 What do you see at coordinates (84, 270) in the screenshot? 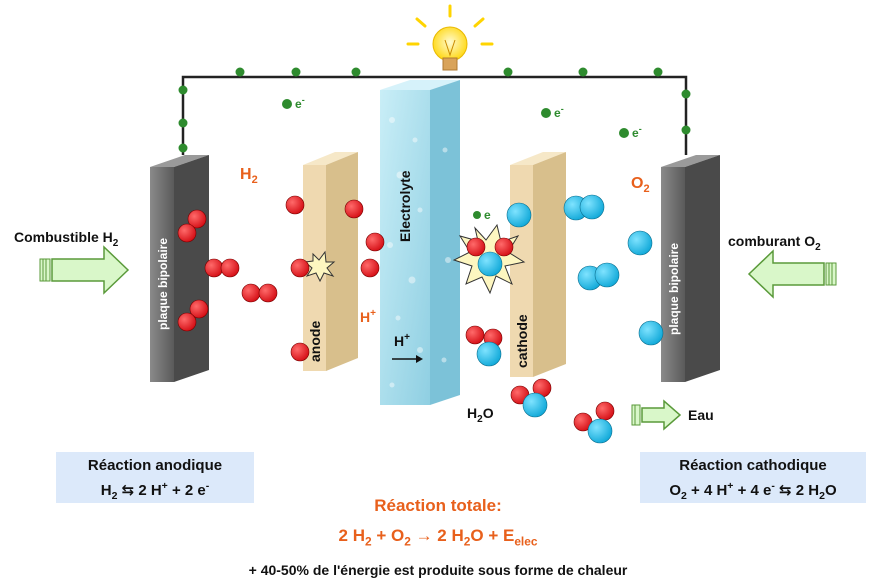
I see `fuel-inlet-arrow` at bounding box center [84, 270].